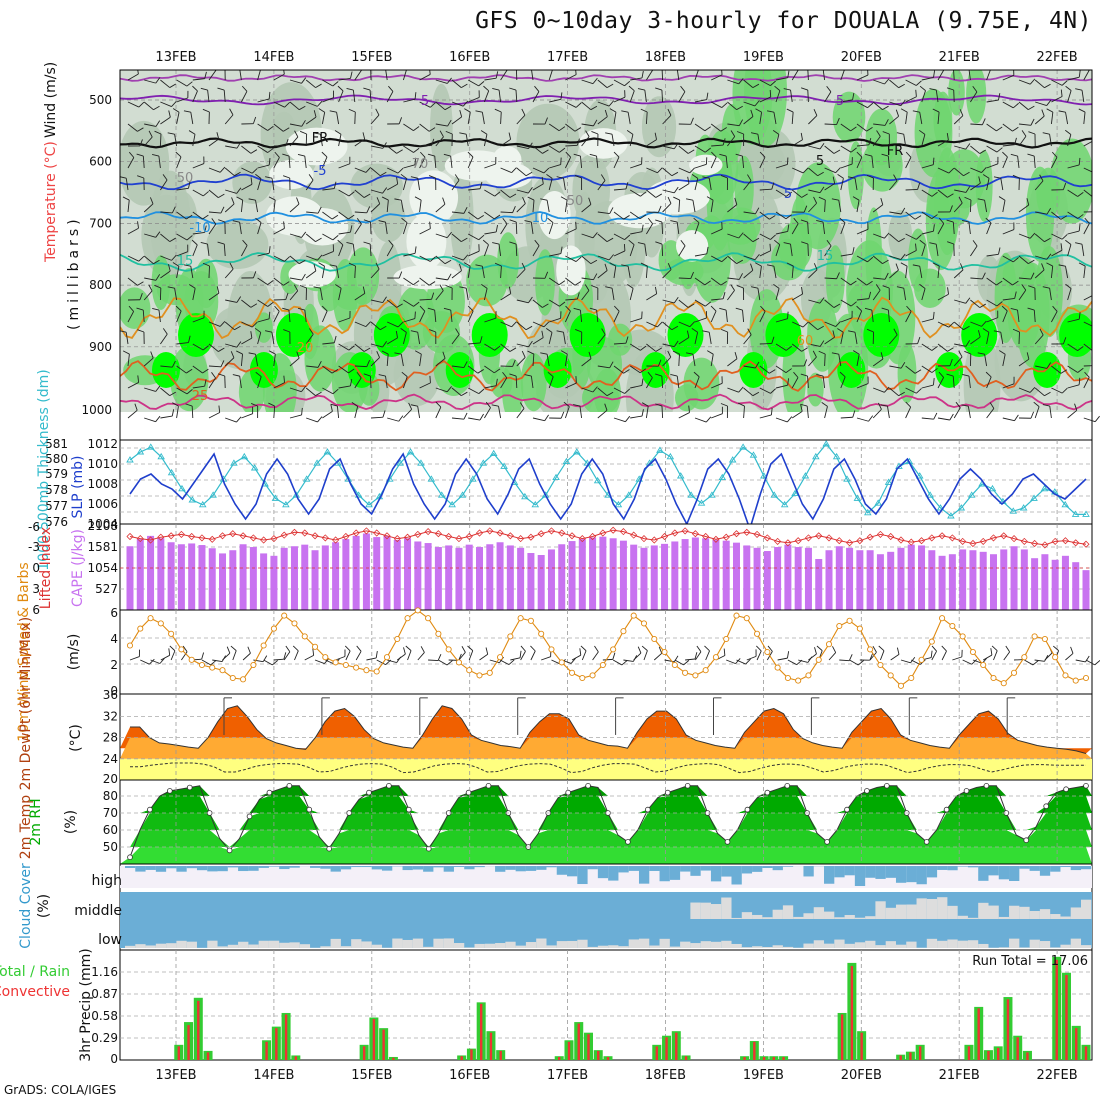  What do you see at coordinates (608, 768) in the screenshot?
I see `dewpt-line` at bounding box center [608, 768].